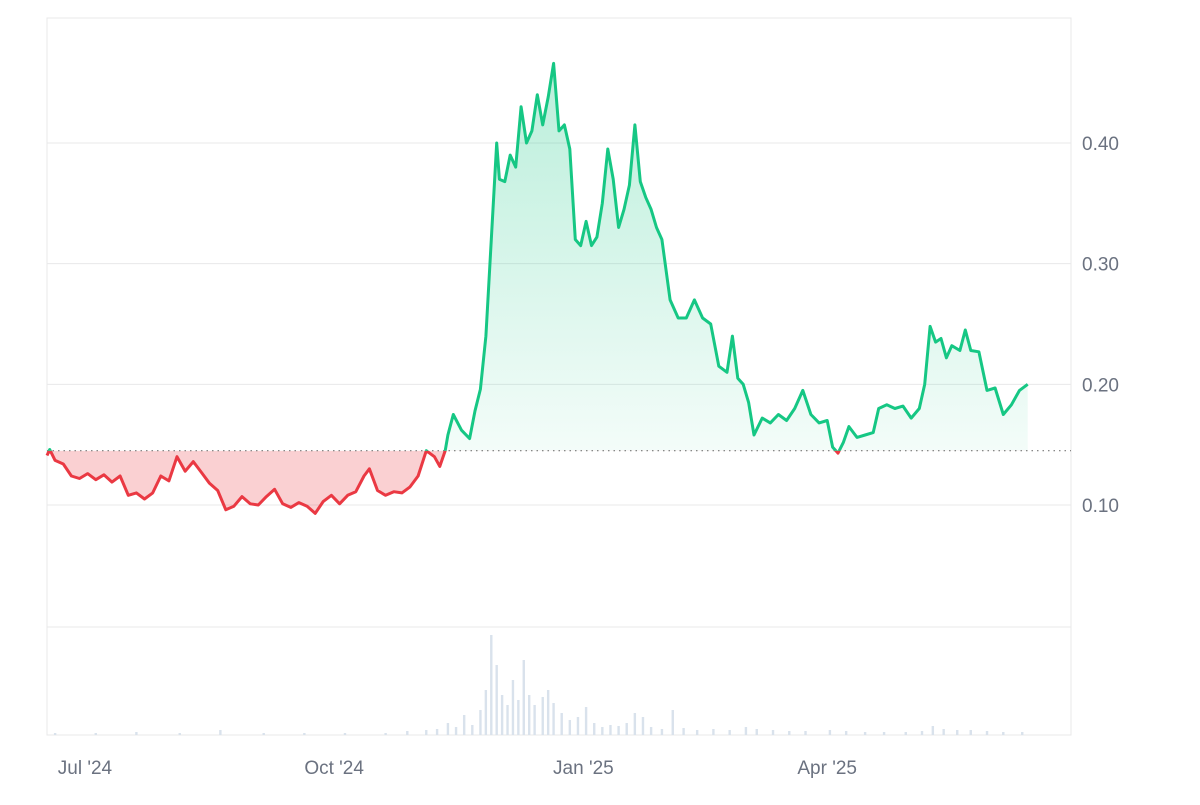 Image resolution: width=1200 pixels, height=805 pixels. I want to click on price-line-below, so click(443, 482).